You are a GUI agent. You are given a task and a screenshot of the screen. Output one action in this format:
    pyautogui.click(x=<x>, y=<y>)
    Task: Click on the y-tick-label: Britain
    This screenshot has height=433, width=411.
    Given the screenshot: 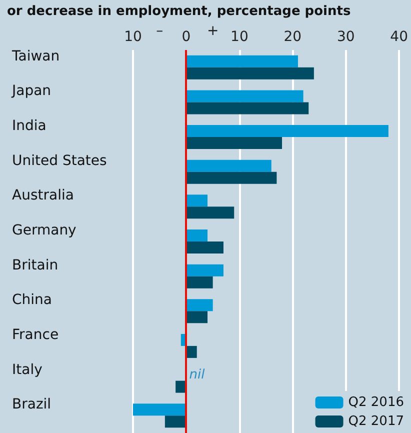 What is the action you would take?
    pyautogui.click(x=35, y=265)
    